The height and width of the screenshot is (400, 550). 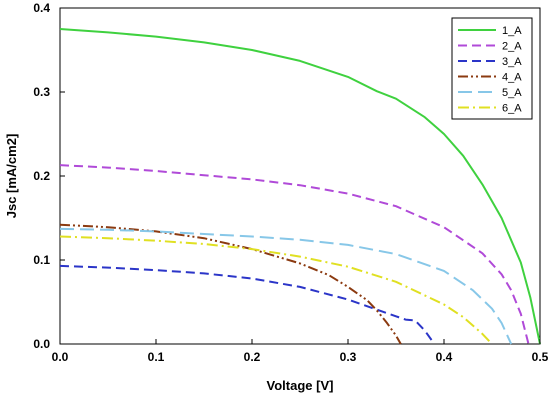 I want to click on y-tick-label: 0.4, so click(x=41, y=8).